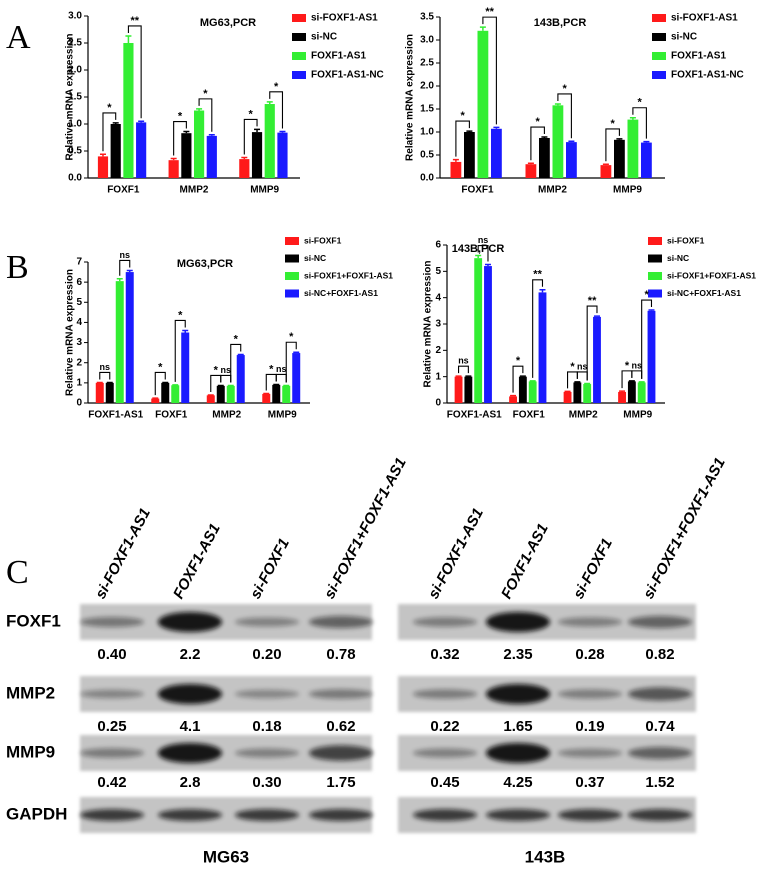 This screenshot has width=765, height=873. What do you see at coordinates (79, 382) in the screenshot?
I see `y-tick-label: 1` at bounding box center [79, 382].